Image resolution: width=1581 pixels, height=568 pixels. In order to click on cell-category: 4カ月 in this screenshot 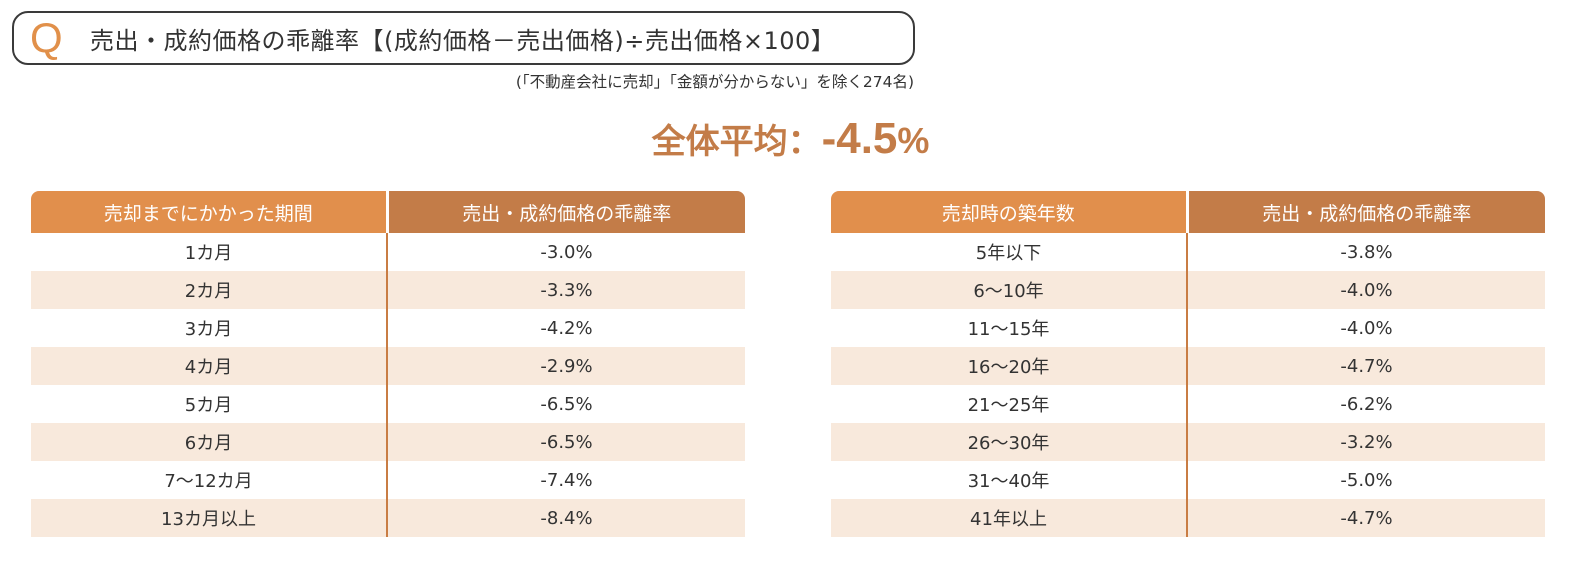, I will do `click(209, 366)`.